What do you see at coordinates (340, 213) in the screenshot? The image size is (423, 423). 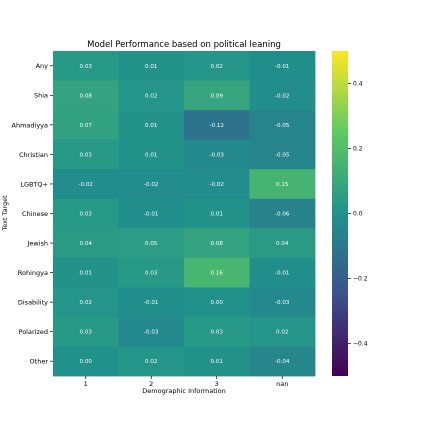 I see `colorbar` at bounding box center [340, 213].